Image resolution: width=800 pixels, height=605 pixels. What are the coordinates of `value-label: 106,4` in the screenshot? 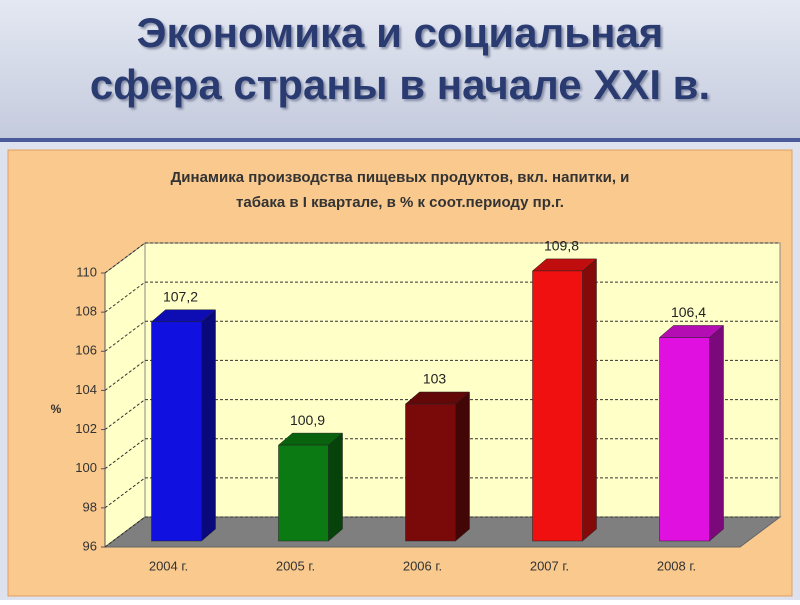 It's located at (688, 312).